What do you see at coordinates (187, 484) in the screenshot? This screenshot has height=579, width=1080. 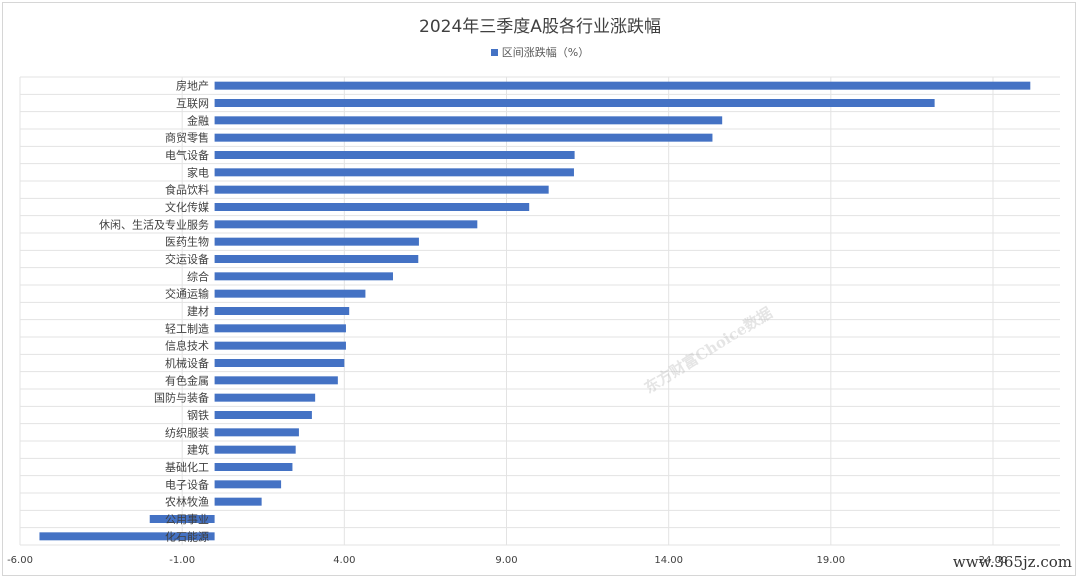 I see `category-label: 电子设备` at bounding box center [187, 484].